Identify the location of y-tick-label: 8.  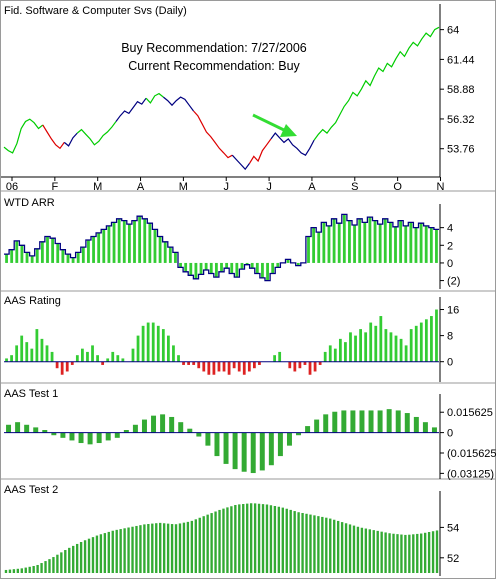
(450, 337).